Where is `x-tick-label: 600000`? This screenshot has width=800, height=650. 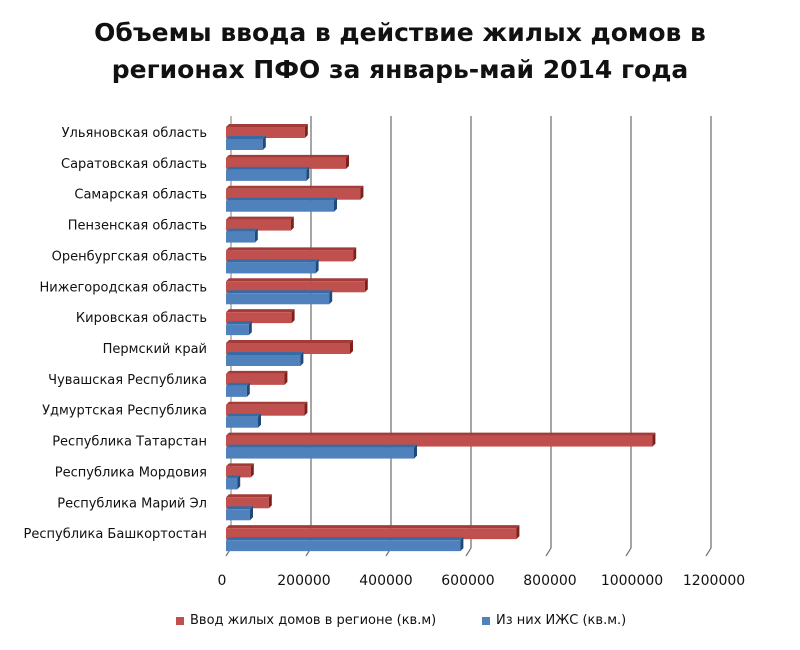
x-tick-label: 600000 is located at coordinates (467, 581).